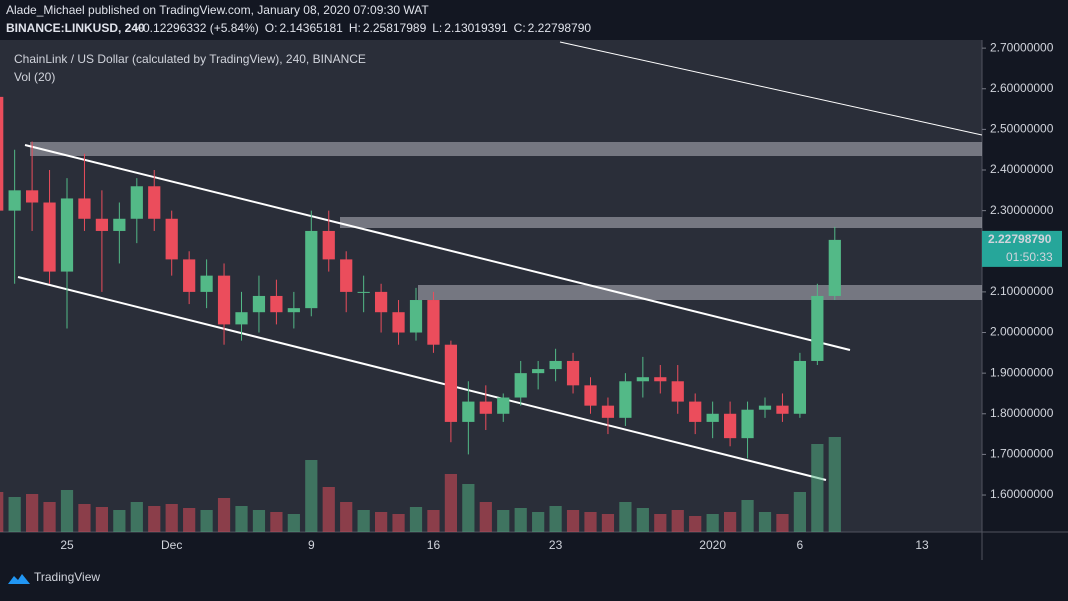 This screenshot has height=601, width=1068. What do you see at coordinates (476, 28) in the screenshot?
I see `ohlc-value: 2.13019391` at bounding box center [476, 28].